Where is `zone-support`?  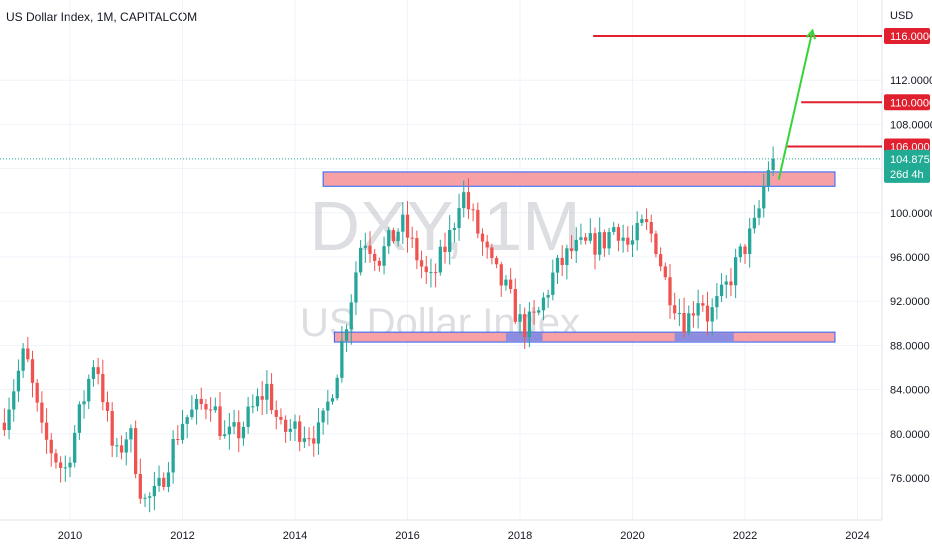
zone-support is located at coordinates (584, 337).